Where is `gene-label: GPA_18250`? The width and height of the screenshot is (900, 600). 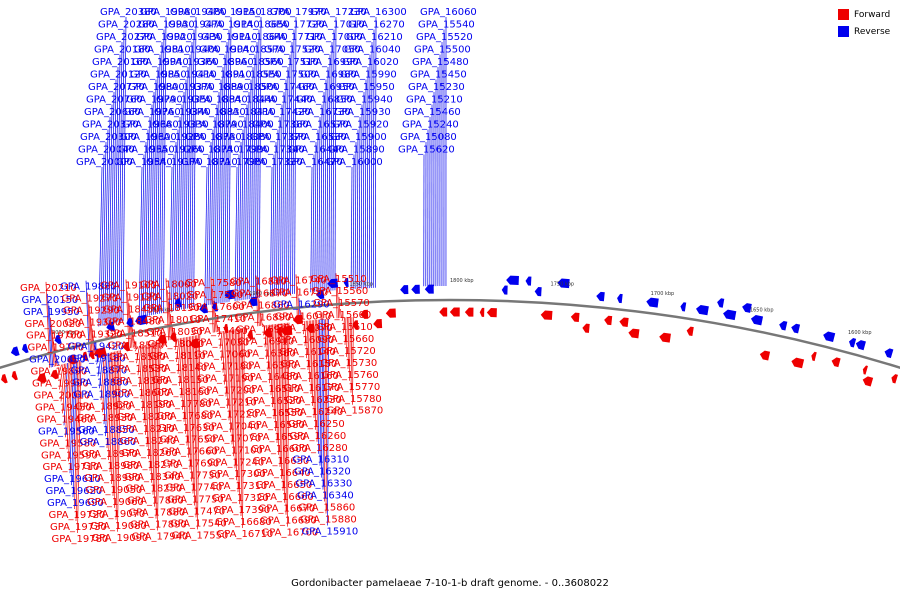 gene-label: GPA_18250 is located at coordinates (154, 489).